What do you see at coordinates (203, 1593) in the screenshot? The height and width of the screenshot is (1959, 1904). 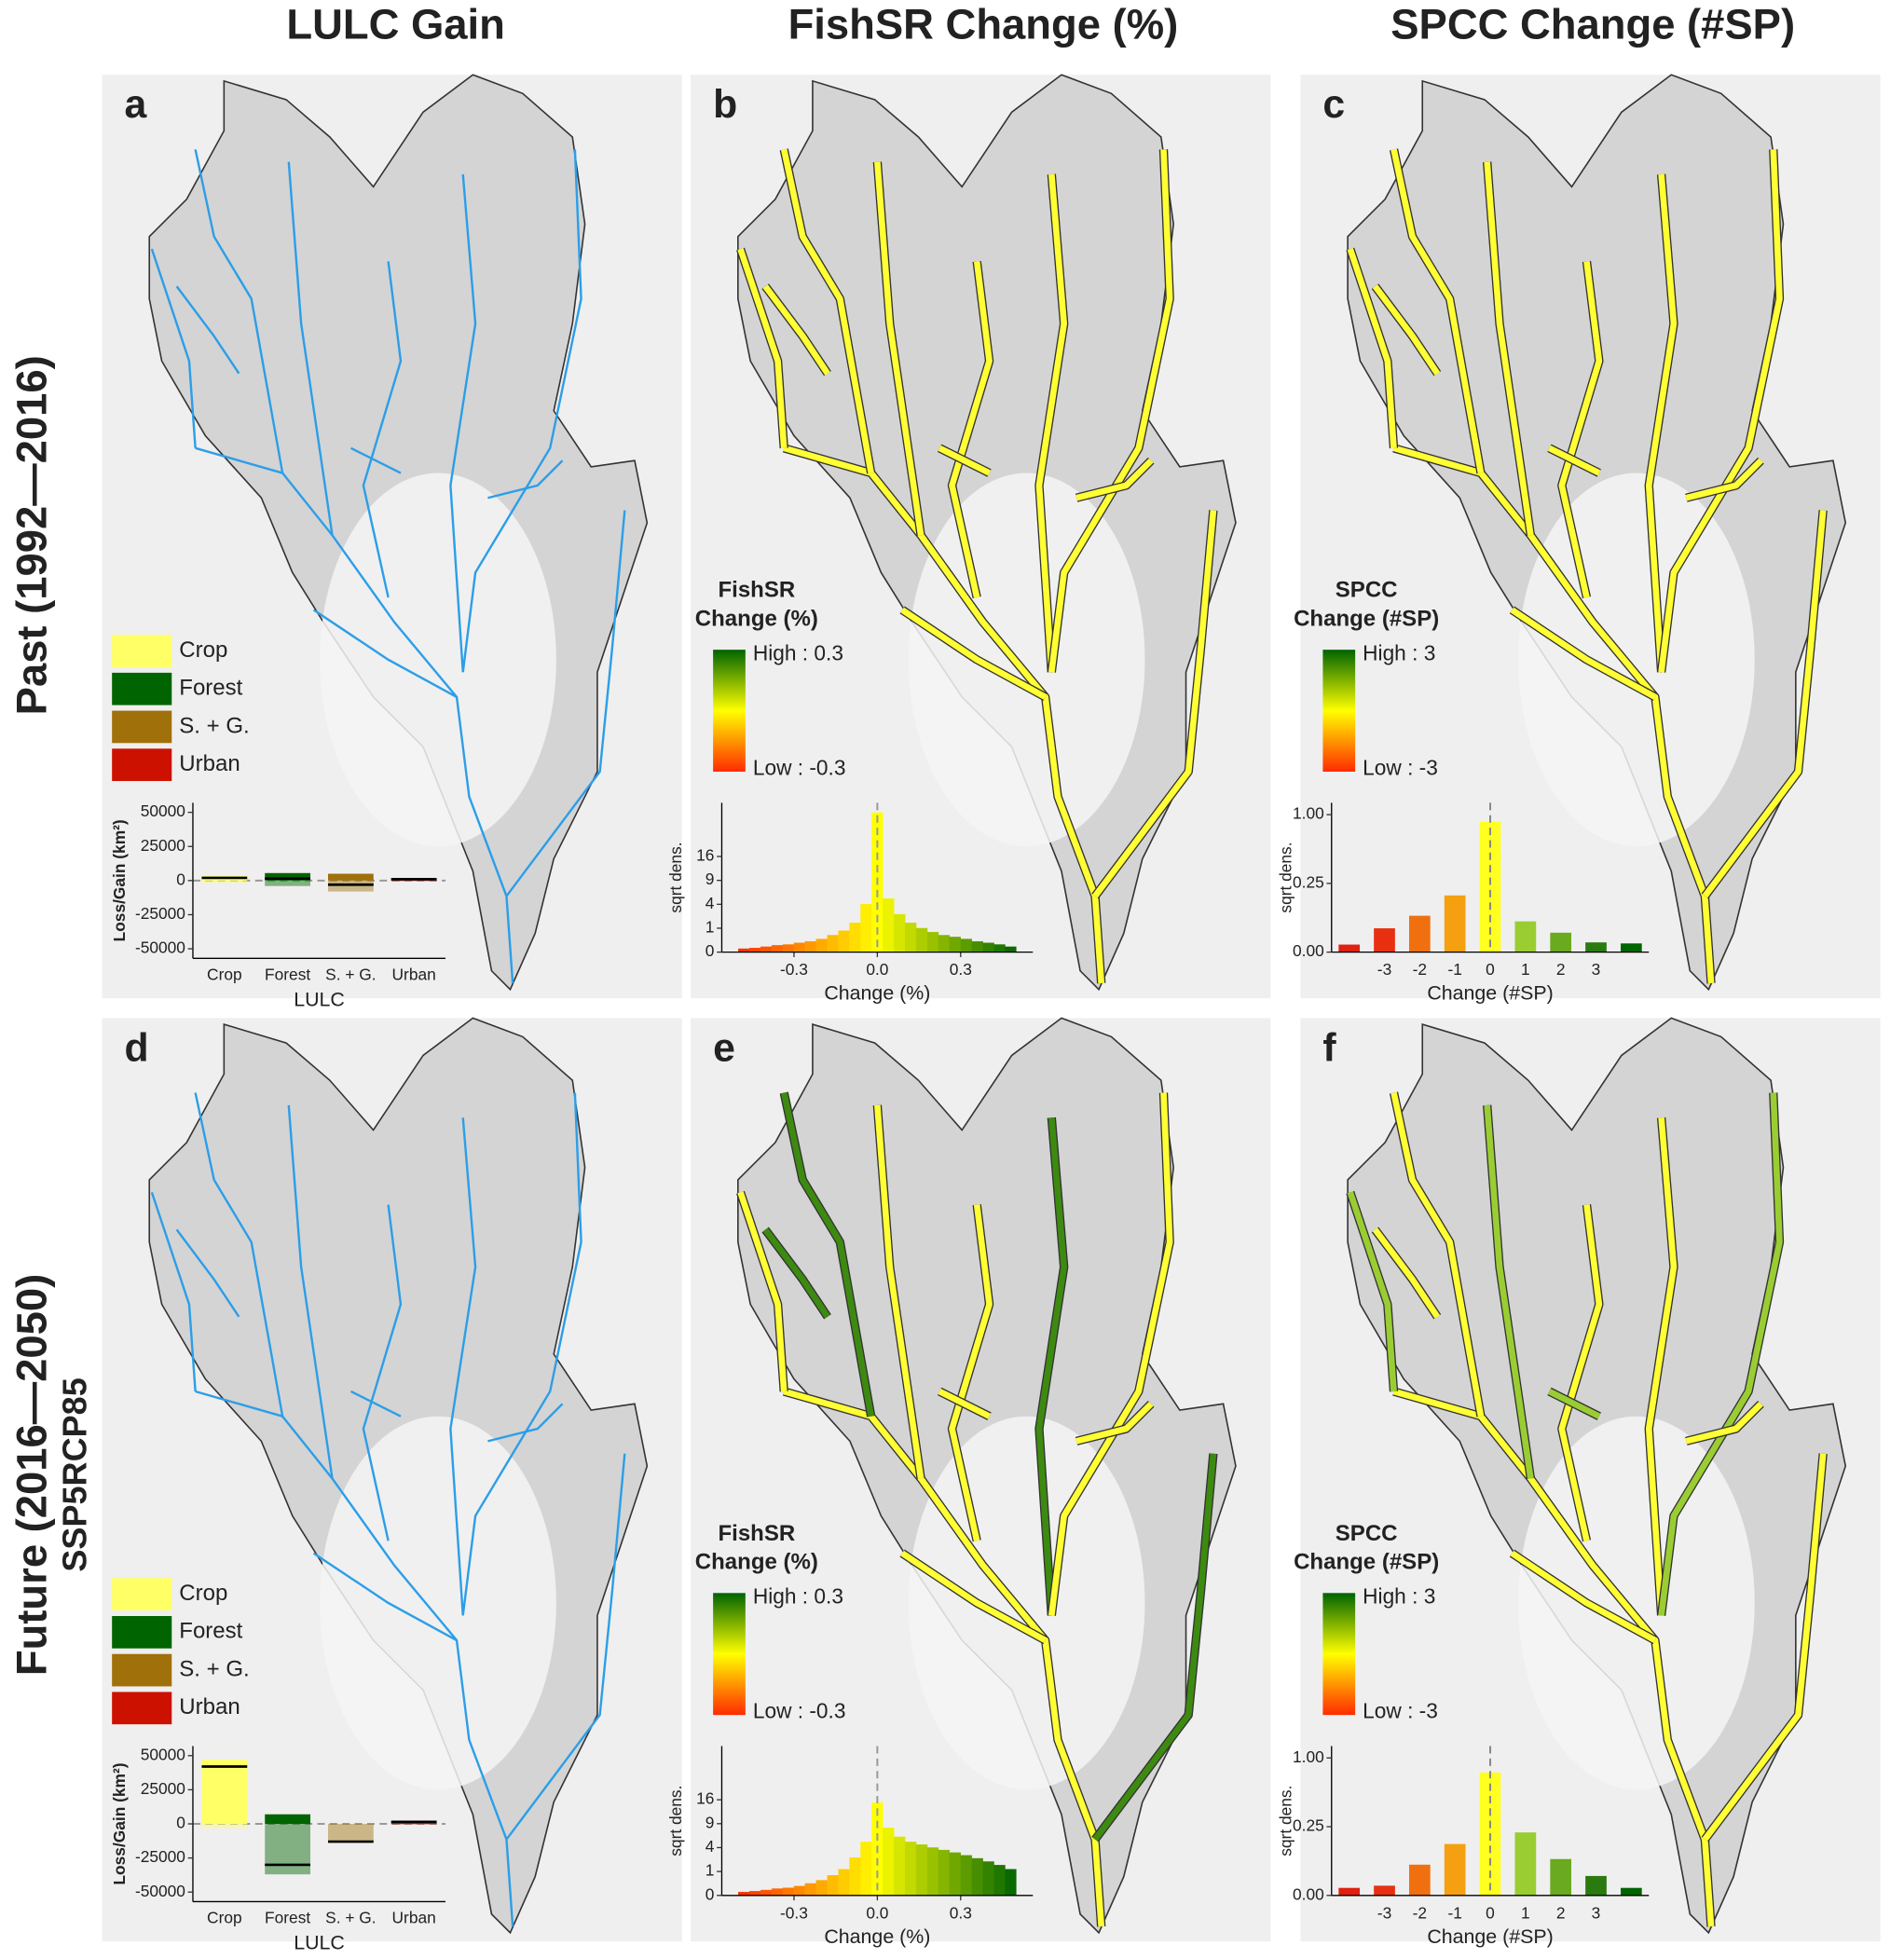 I see `legend-label: Crop` at bounding box center [203, 1593].